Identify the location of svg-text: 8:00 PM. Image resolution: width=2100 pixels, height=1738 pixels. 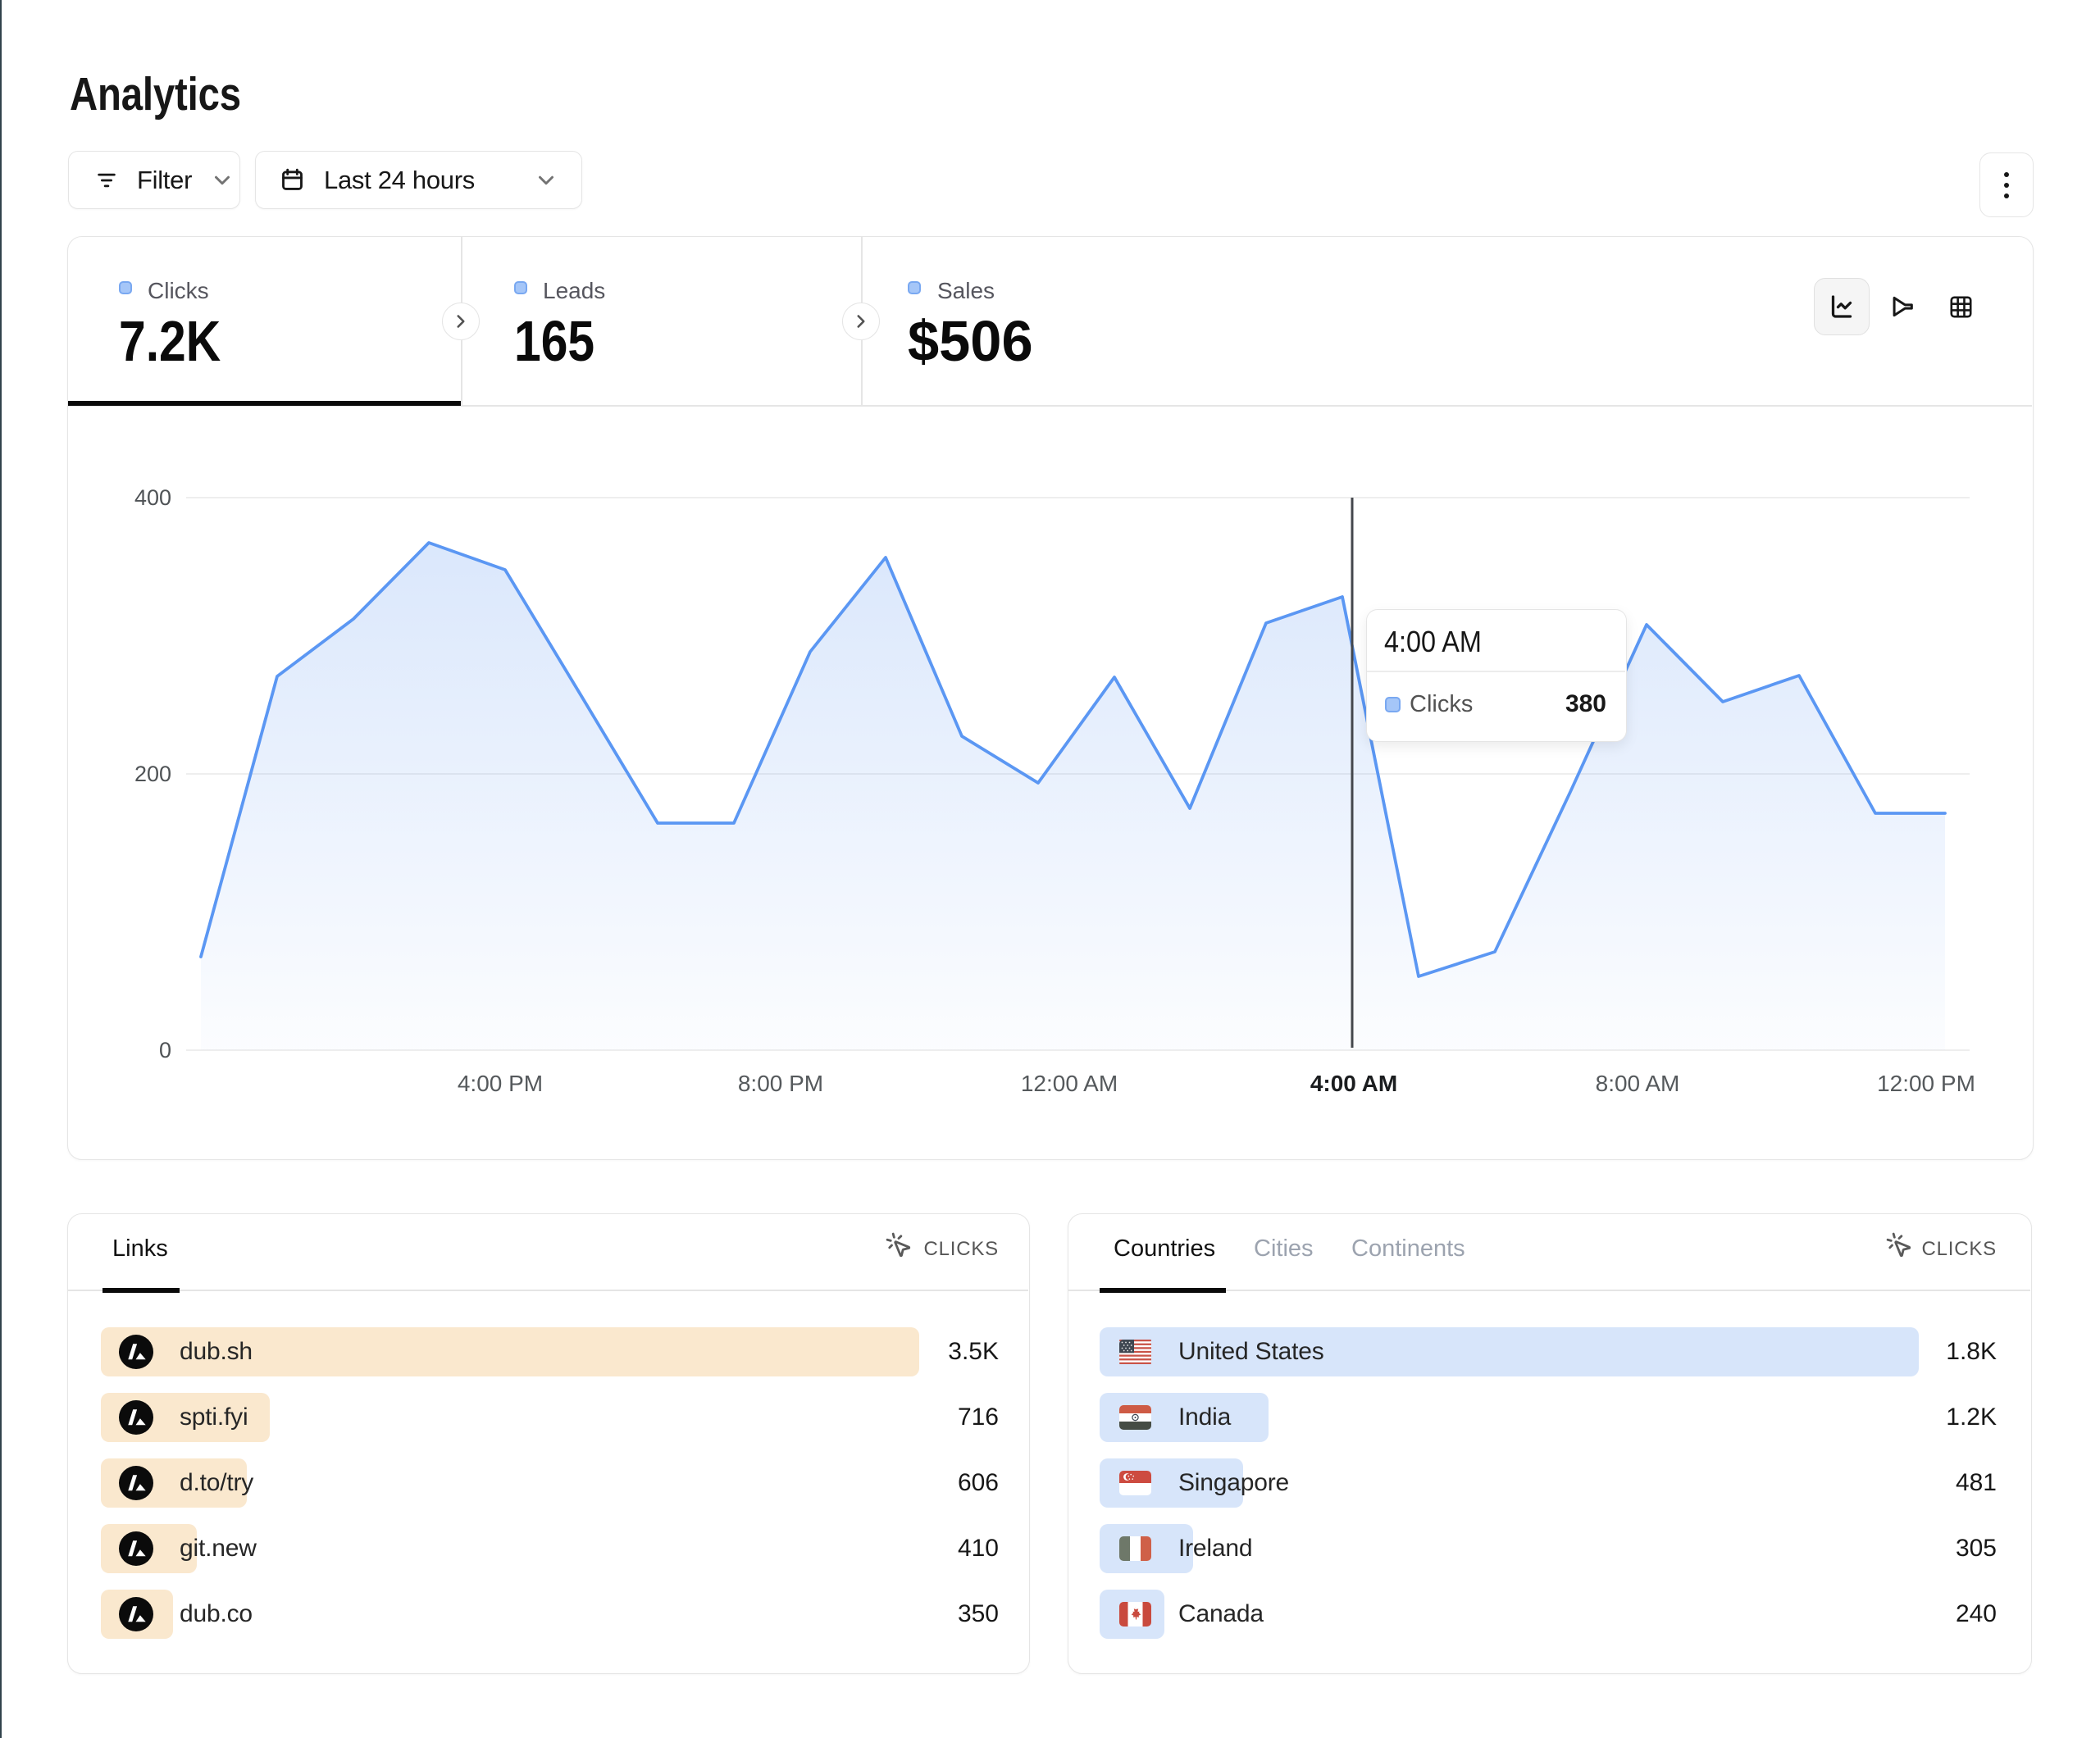
(780, 1083).